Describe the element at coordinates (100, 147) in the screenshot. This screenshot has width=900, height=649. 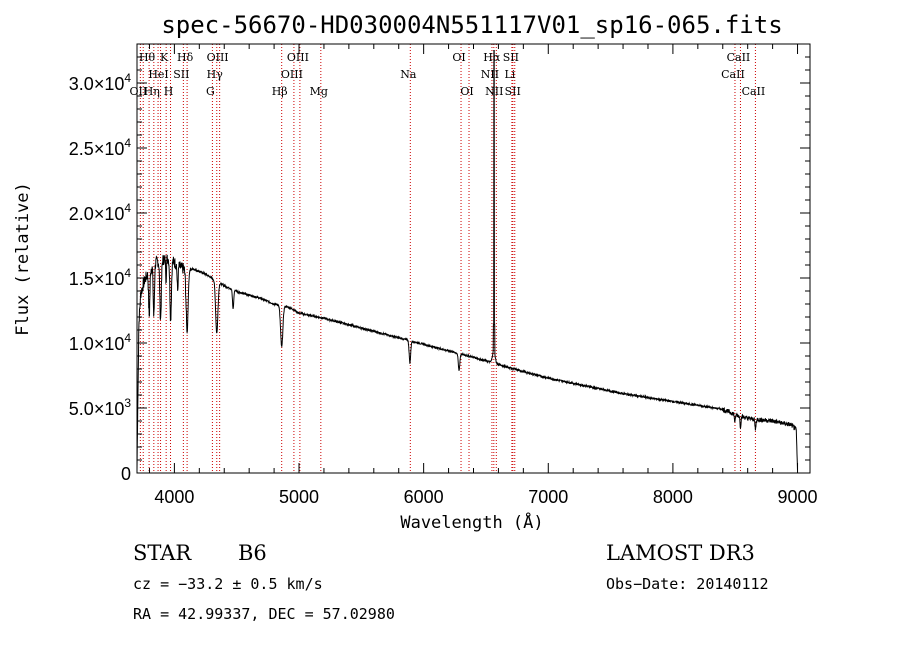
I see `y-tick-label-25000: 2.5×10⁴` at that location.